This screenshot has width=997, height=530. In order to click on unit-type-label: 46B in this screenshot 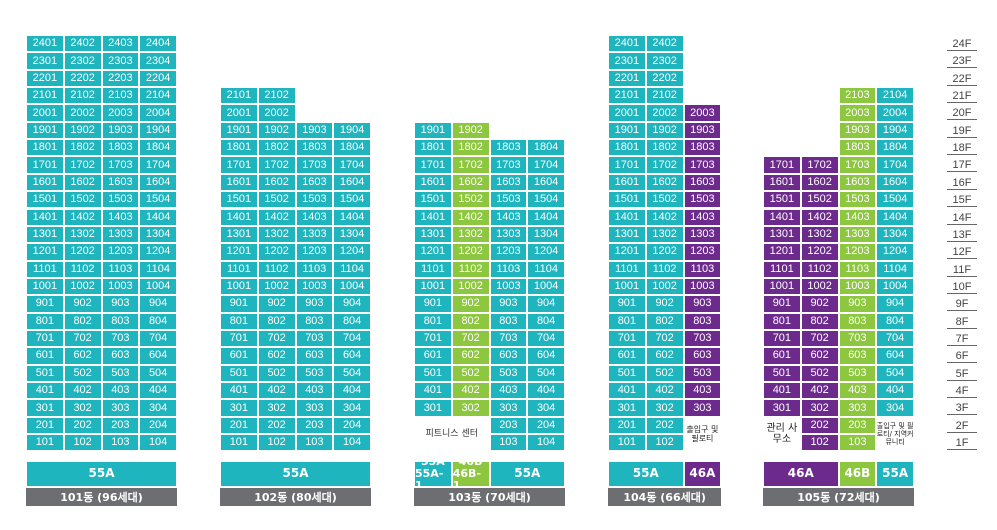, I will do `click(857, 473)`.